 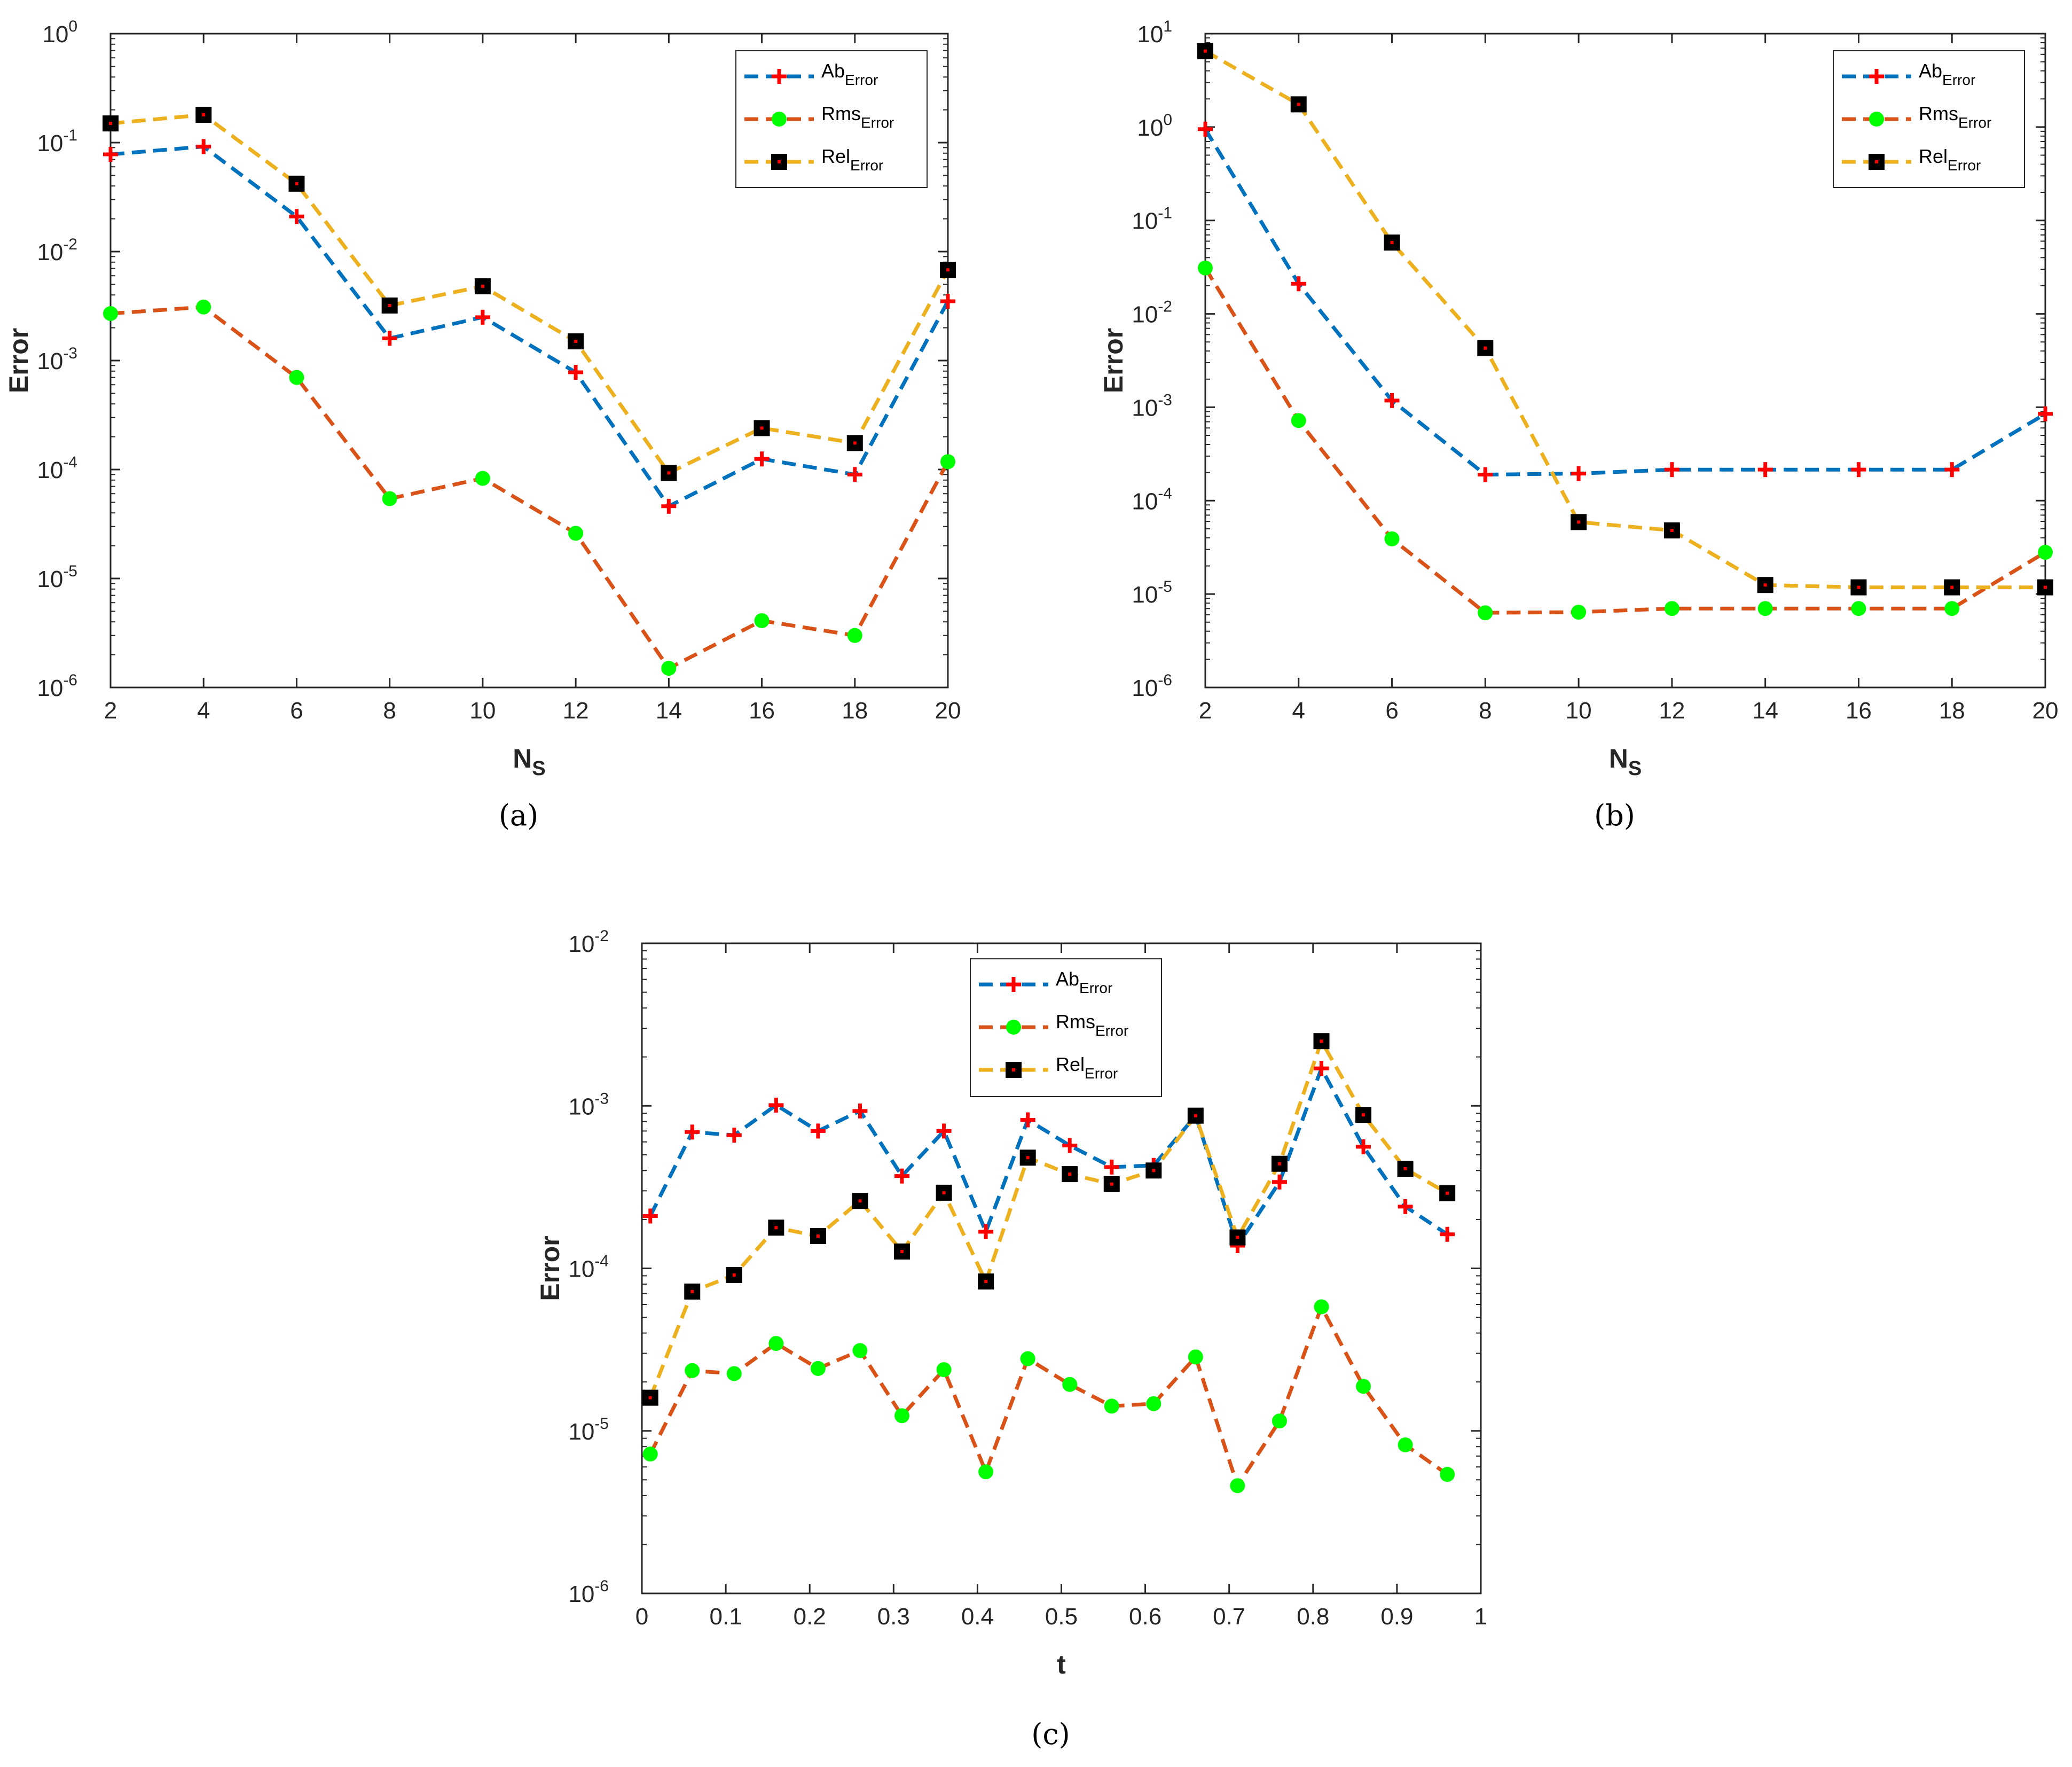 What do you see at coordinates (726, 1617) in the screenshot?
I see `x-tick-label: 0.1` at bounding box center [726, 1617].